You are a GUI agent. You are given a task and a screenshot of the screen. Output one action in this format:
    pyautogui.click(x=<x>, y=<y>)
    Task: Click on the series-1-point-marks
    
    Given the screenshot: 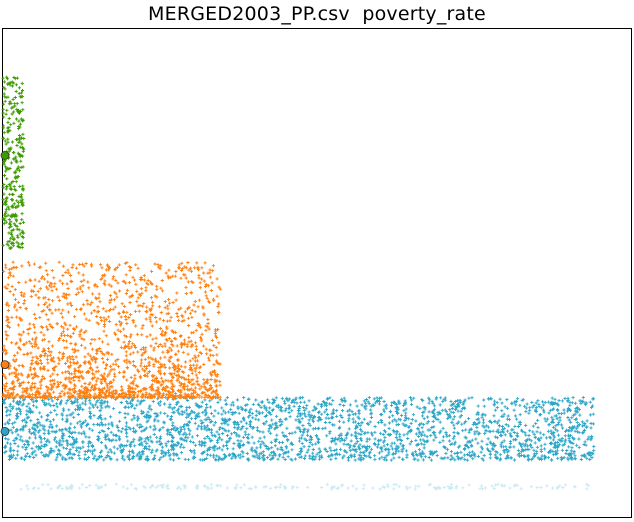 What is the action you would take?
    pyautogui.click(x=304, y=486)
    